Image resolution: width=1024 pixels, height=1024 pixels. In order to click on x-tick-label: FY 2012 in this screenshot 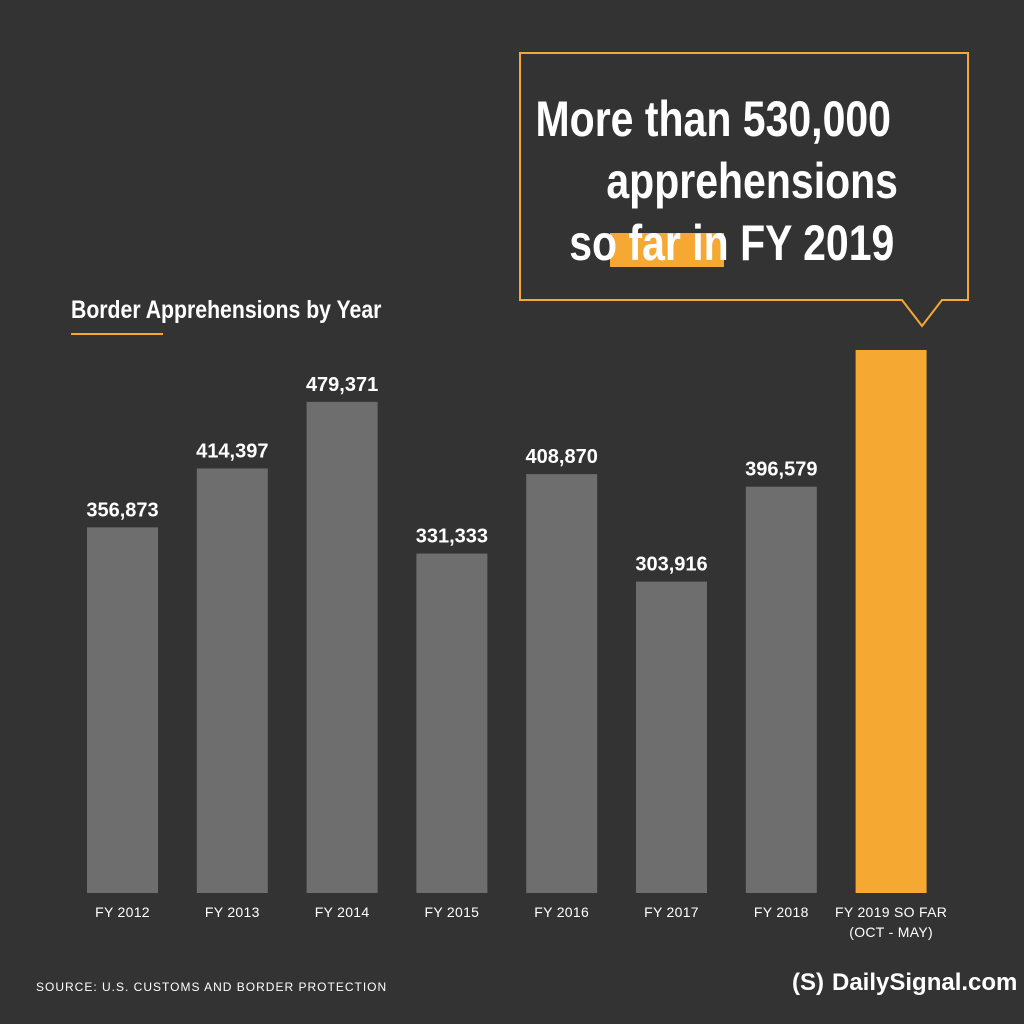, I will do `click(122, 912)`.